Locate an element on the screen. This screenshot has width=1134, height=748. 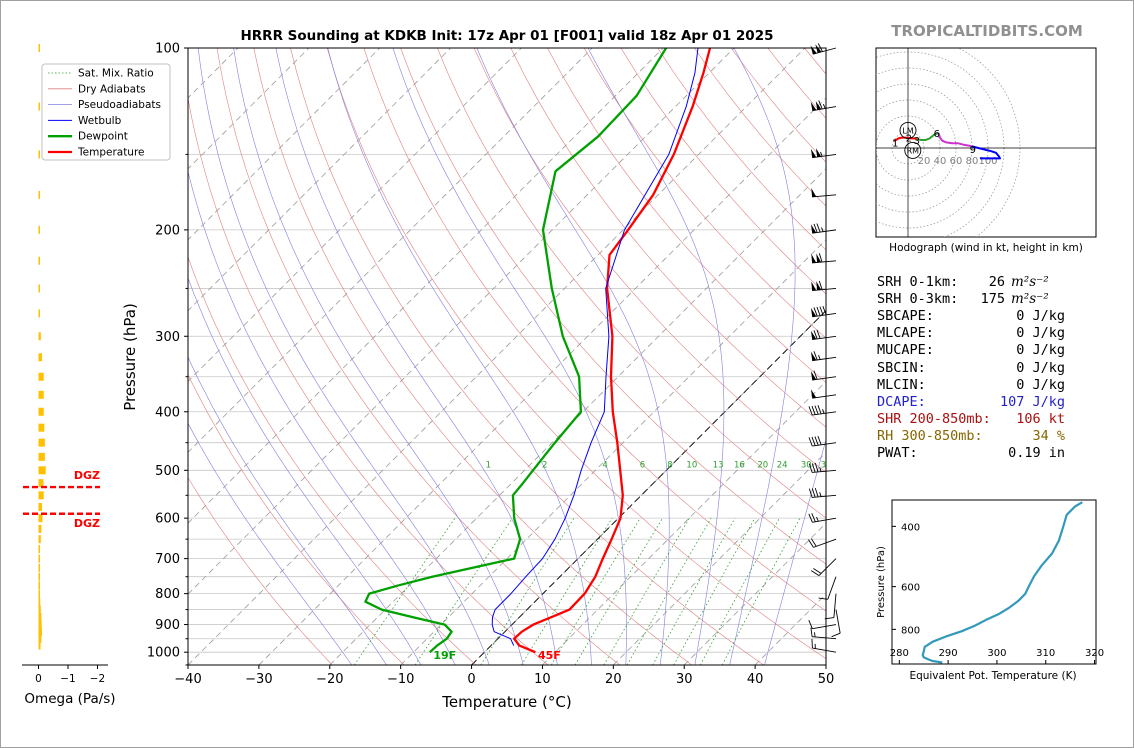
stat-row: MLCAPE: 0 J/kg is located at coordinates (971, 333).